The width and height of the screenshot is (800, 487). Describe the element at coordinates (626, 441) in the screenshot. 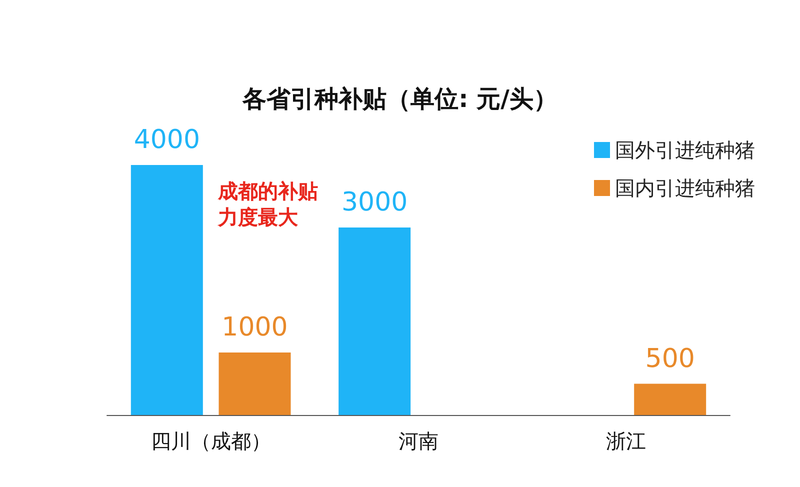

I see `x-tick-label: 浙江` at that location.